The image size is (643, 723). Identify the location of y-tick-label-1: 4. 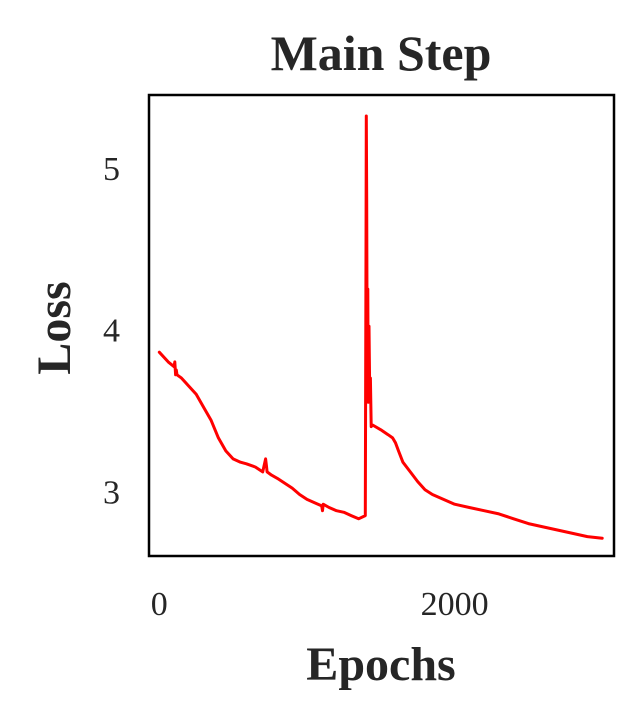
(111, 331).